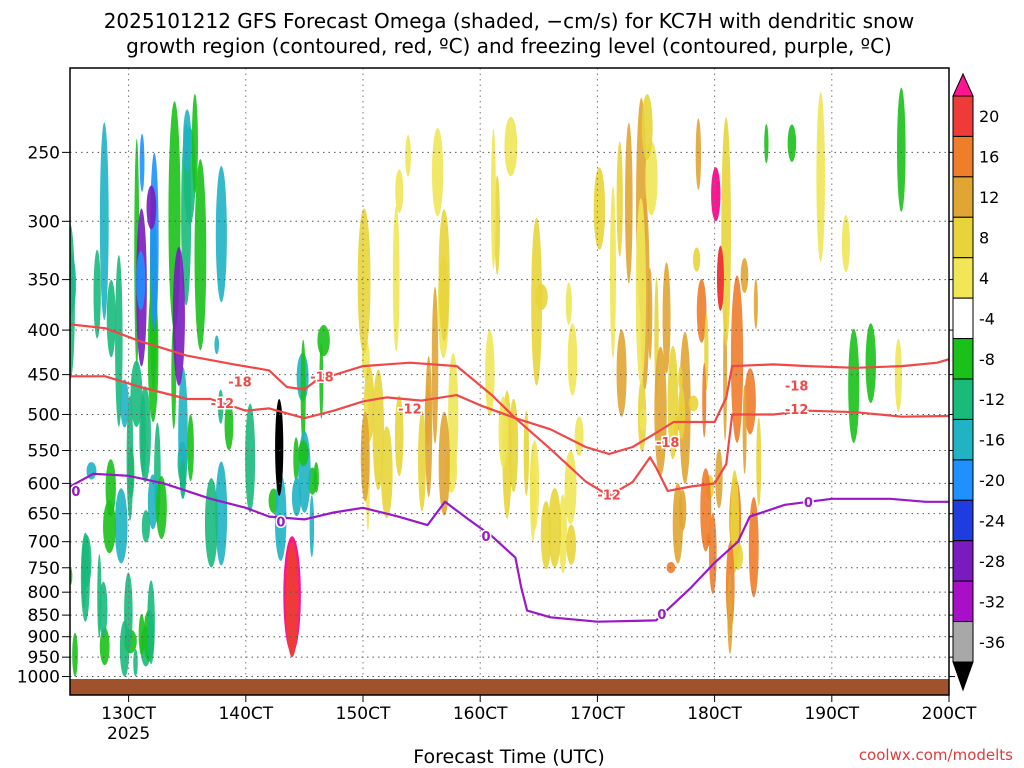 Image resolution: width=1024 pixels, height=768 pixels. What do you see at coordinates (992, 480) in the screenshot?
I see `colorbar-label: -20` at bounding box center [992, 480].